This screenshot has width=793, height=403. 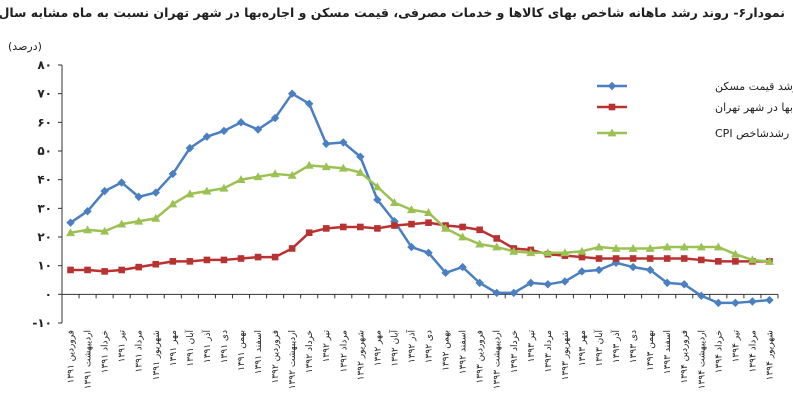 I want to click on x-tick-label: مرداد ۱۳۹۱, so click(x=140, y=351).